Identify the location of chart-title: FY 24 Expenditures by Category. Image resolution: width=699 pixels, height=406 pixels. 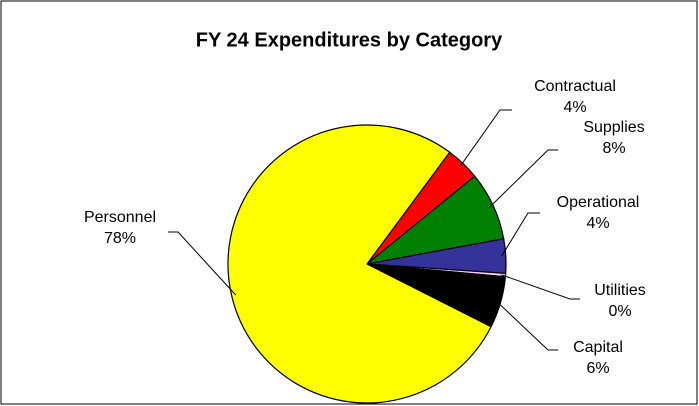
(349, 40).